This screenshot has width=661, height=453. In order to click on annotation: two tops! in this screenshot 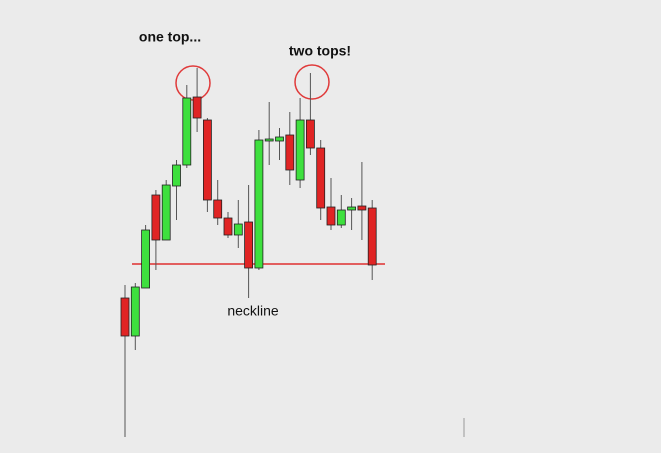, I will do `click(320, 51)`.